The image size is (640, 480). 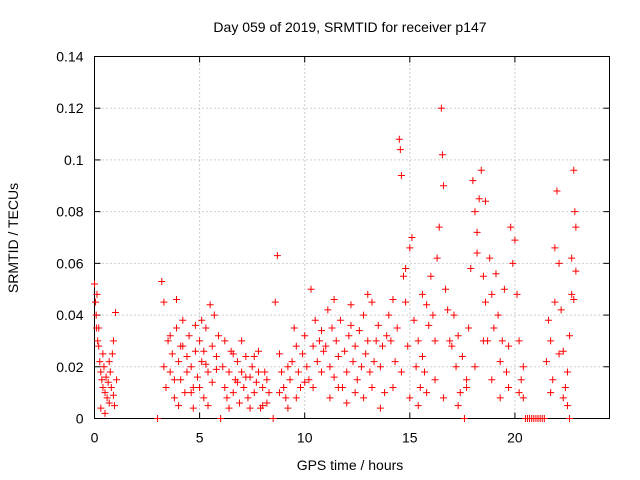 What do you see at coordinates (74, 160) in the screenshot?
I see `y-tick-label: 0.1` at bounding box center [74, 160].